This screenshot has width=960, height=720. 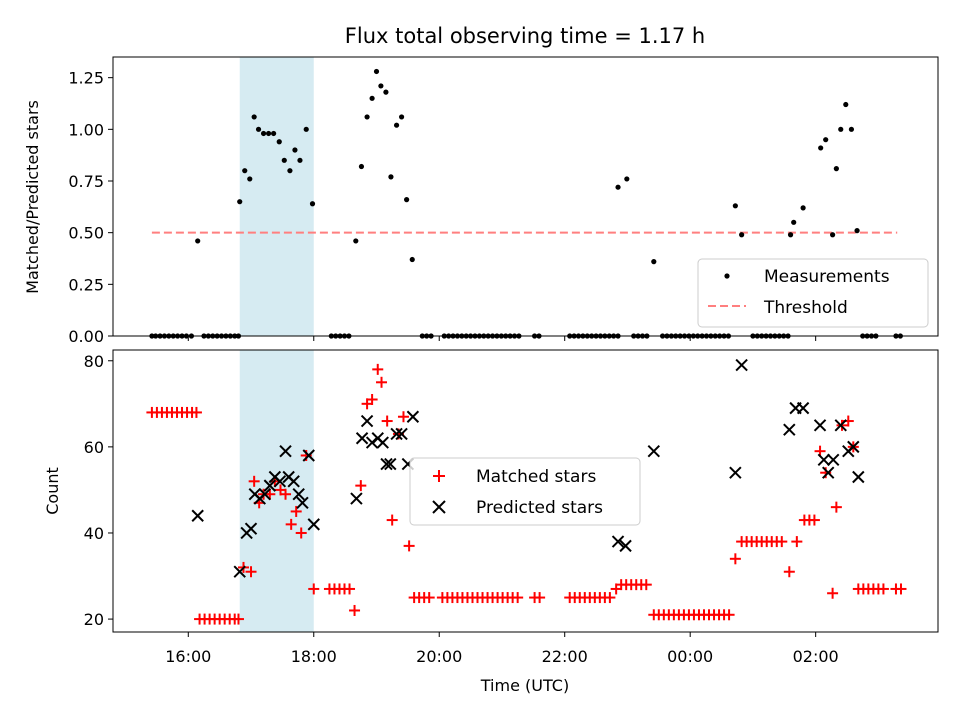 What do you see at coordinates (502, 338) in the screenshot?
I see `top-x-ticks` at bounding box center [502, 338].